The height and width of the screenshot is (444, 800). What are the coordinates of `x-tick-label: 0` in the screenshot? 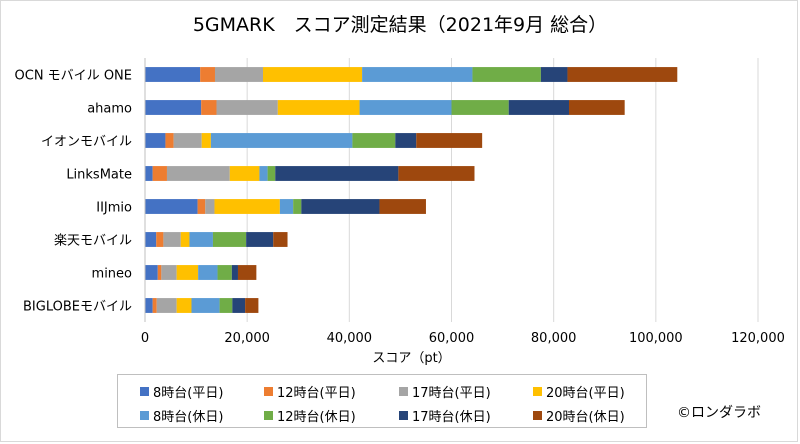 It's located at (145, 338).